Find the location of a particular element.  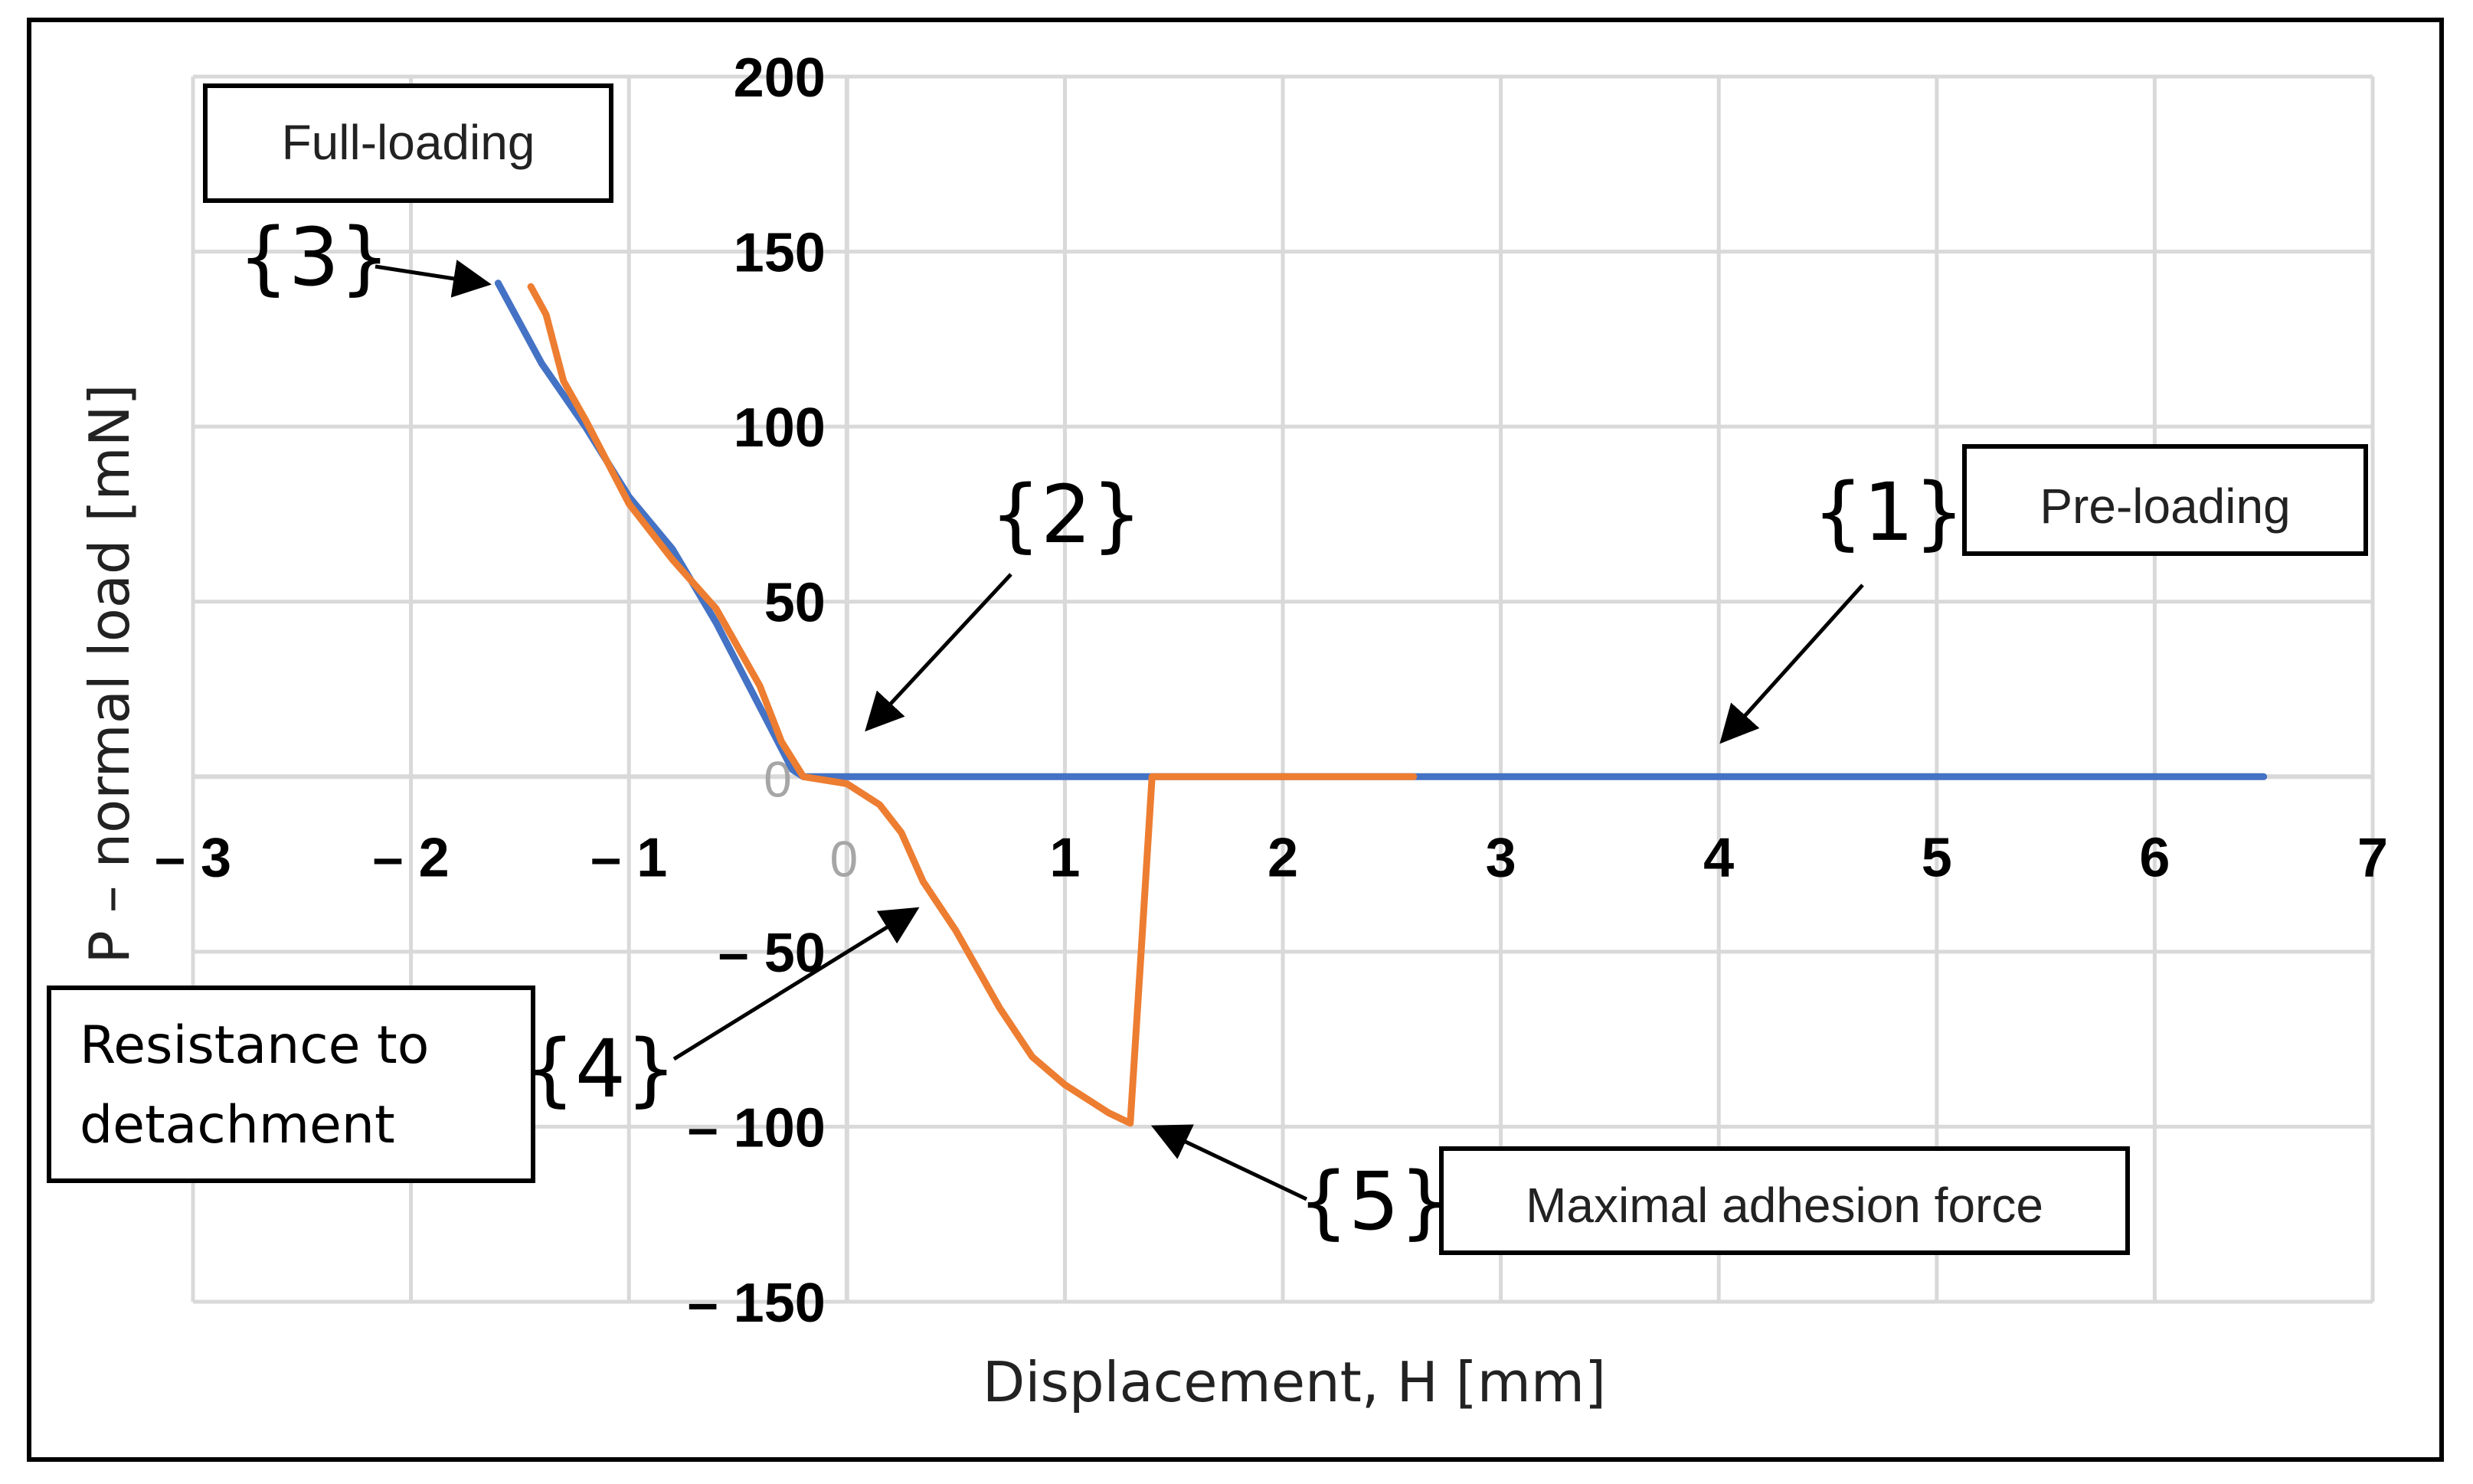

full-loading-label: Full-loading is located at coordinates (408, 142).